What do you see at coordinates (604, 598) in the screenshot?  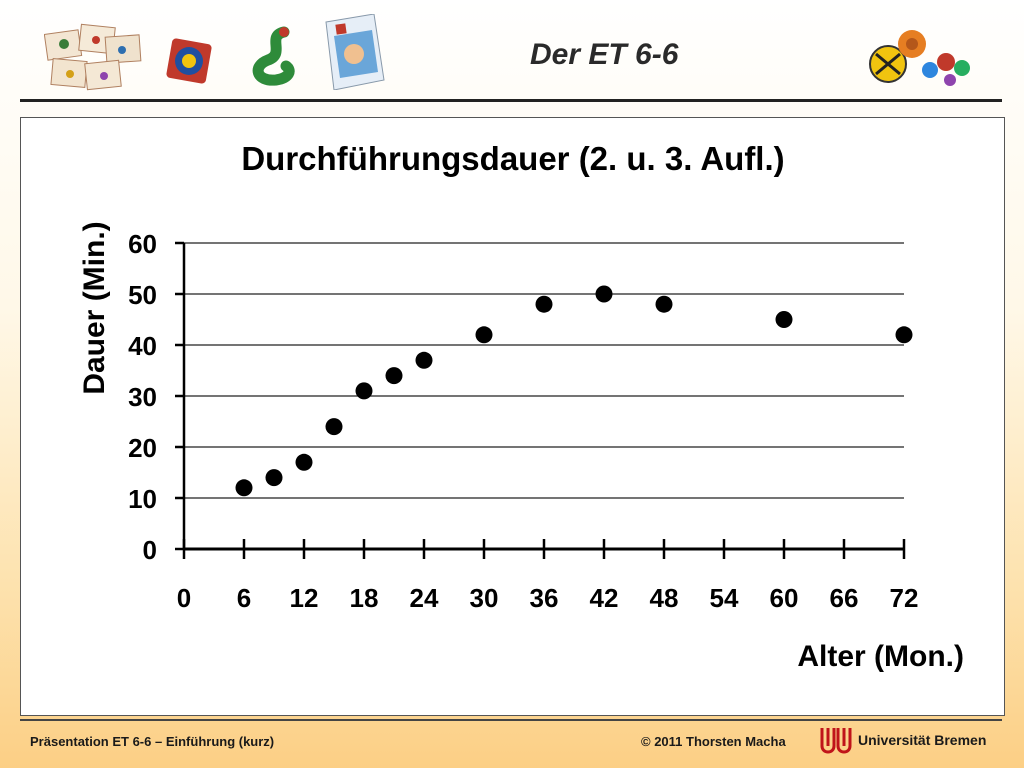 I see `x-tick-label: 42` at bounding box center [604, 598].